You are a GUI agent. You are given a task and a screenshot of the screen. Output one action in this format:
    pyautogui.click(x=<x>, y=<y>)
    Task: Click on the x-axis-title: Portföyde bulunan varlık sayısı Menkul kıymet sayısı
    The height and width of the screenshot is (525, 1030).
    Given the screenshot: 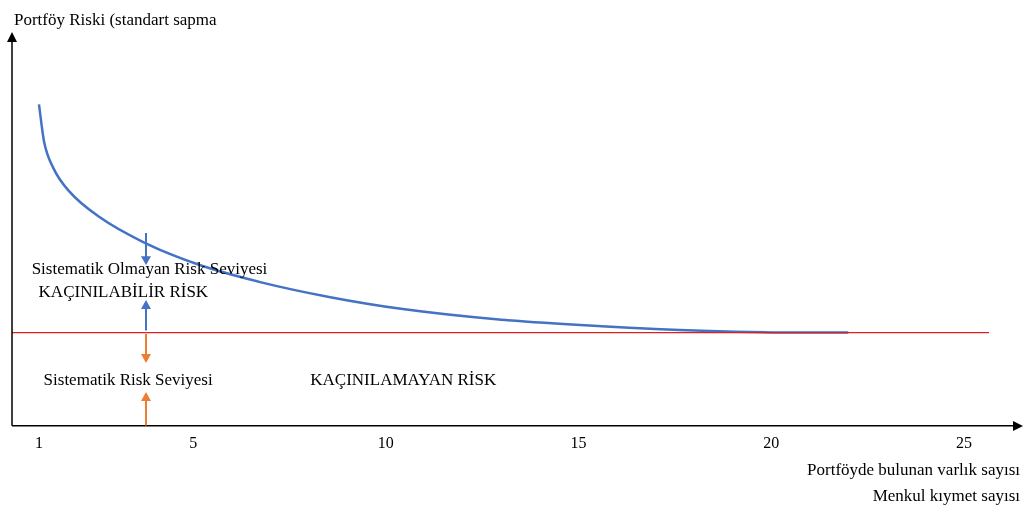 What is the action you would take?
    pyautogui.click(x=914, y=482)
    